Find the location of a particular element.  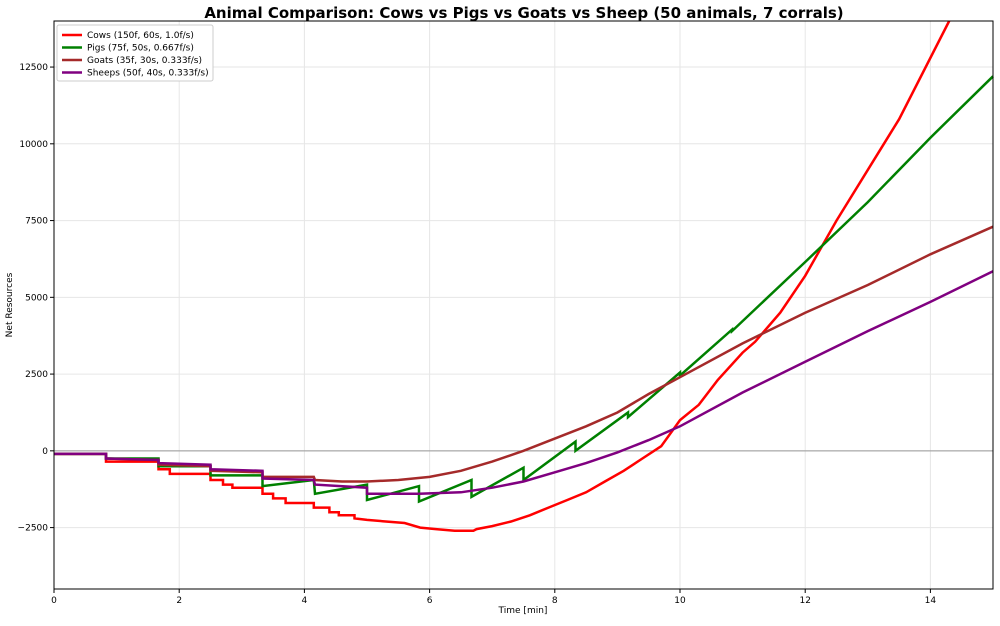

legend-box is located at coordinates (135, 53).